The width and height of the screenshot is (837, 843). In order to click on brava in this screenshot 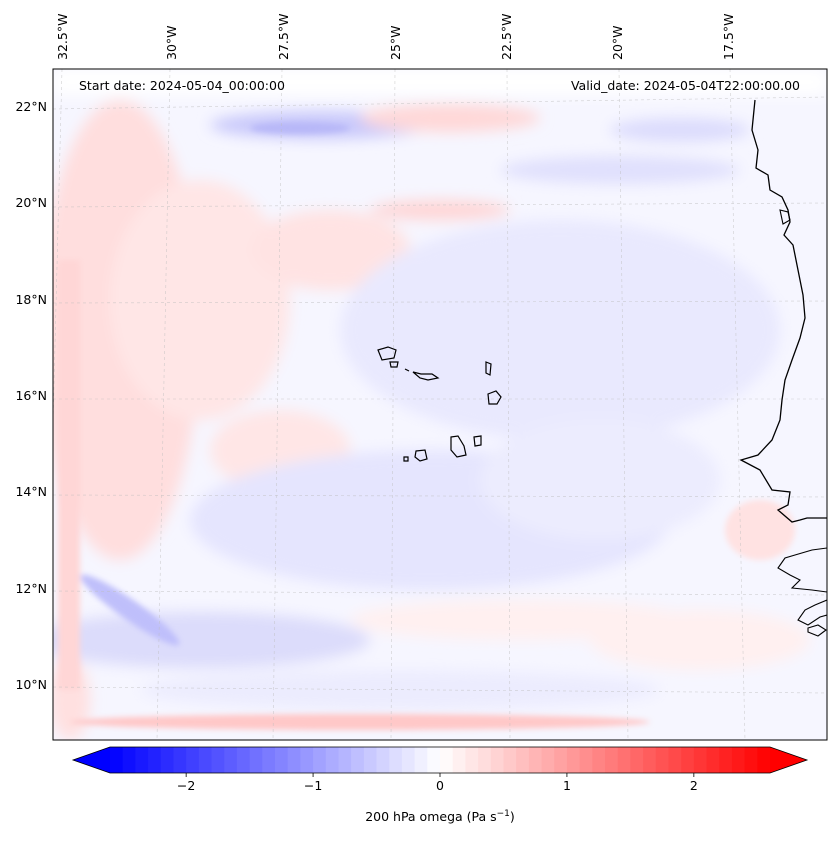, I will do `click(406, 459)`.